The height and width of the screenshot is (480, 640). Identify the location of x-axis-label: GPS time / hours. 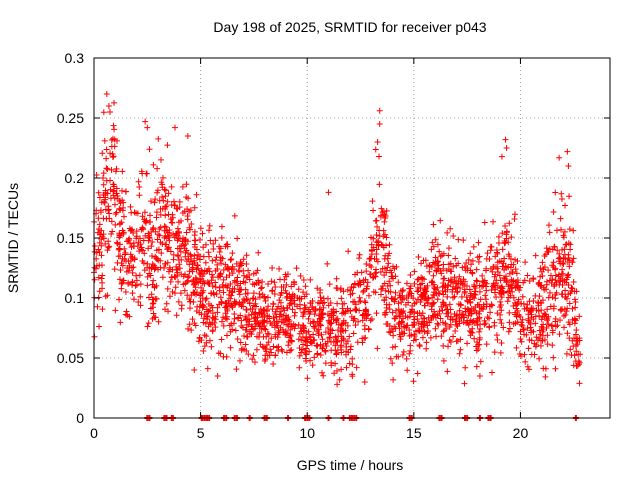
(350, 465).